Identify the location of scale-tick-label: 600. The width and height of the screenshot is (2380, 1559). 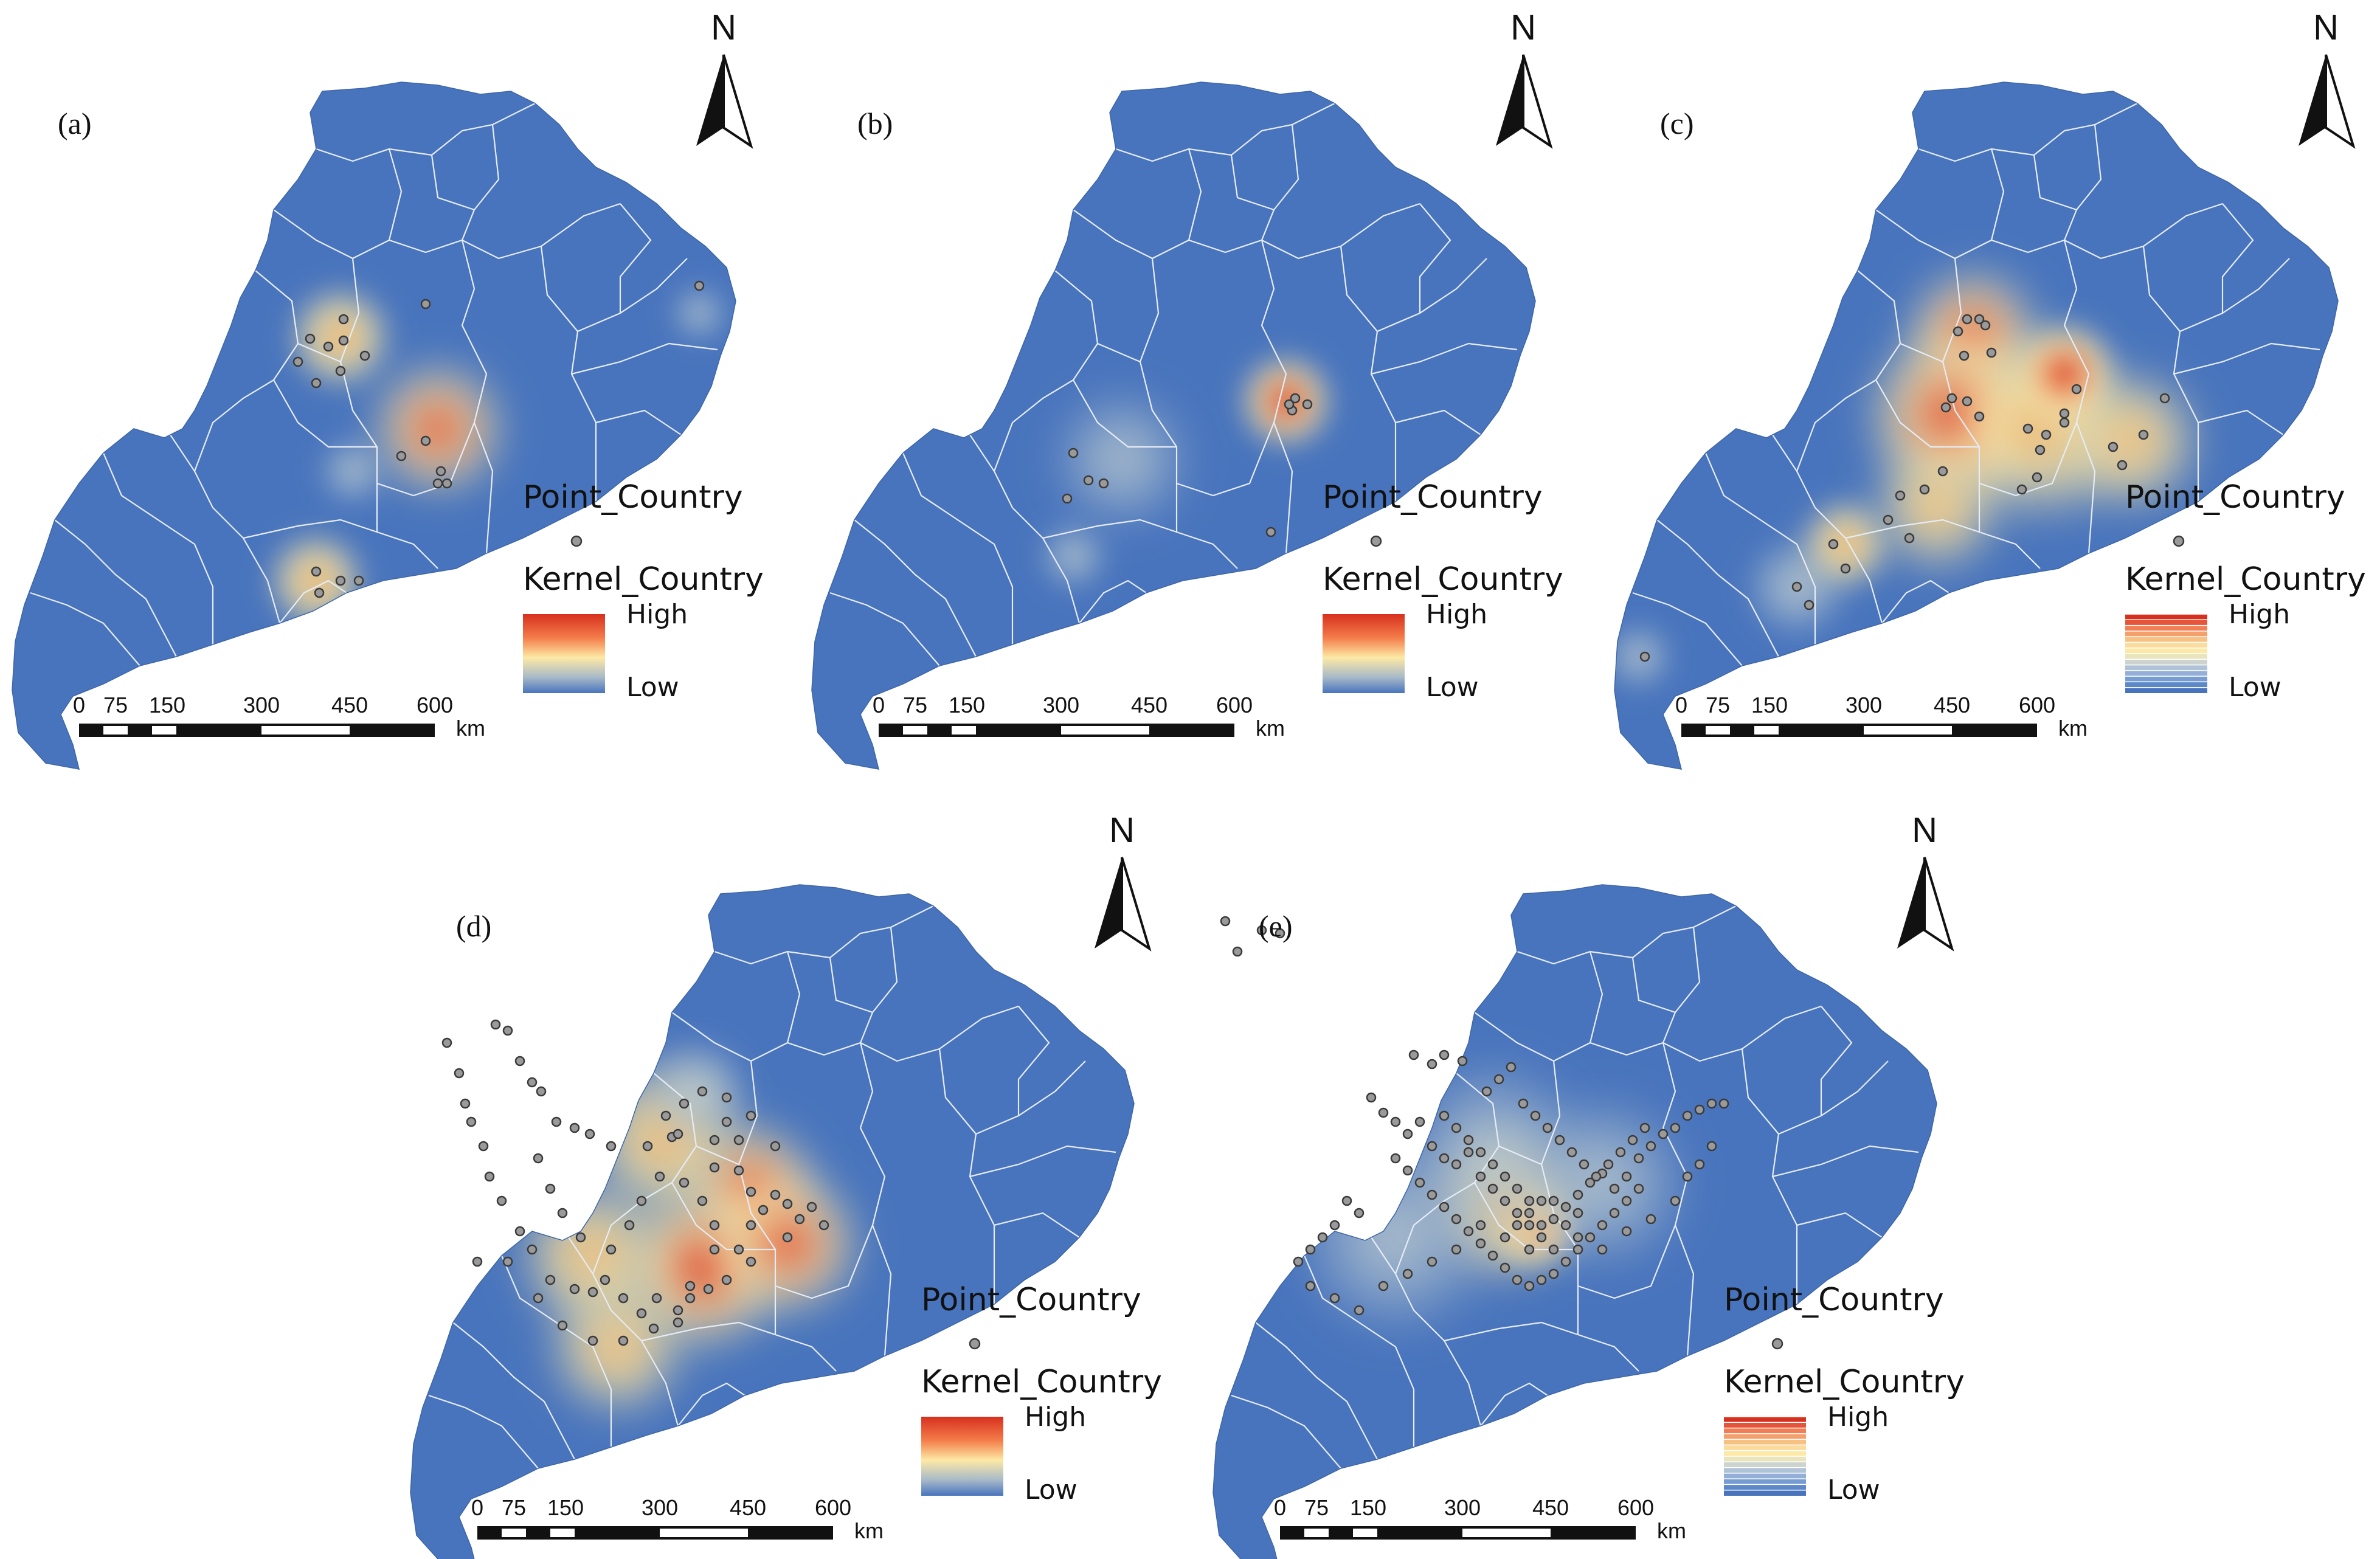
(833, 1507).